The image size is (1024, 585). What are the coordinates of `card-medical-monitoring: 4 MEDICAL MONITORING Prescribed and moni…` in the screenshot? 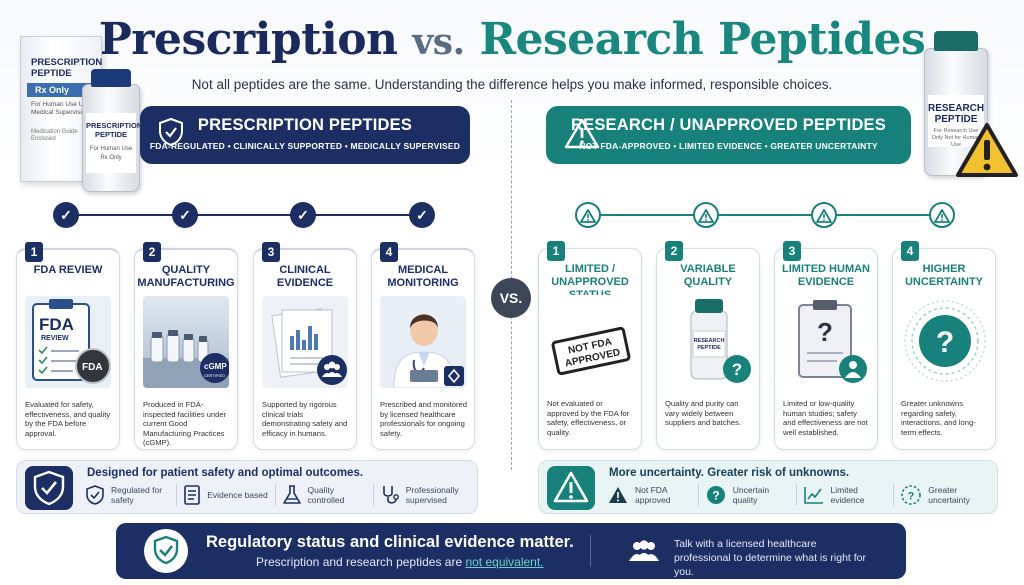 It's located at (423, 346).